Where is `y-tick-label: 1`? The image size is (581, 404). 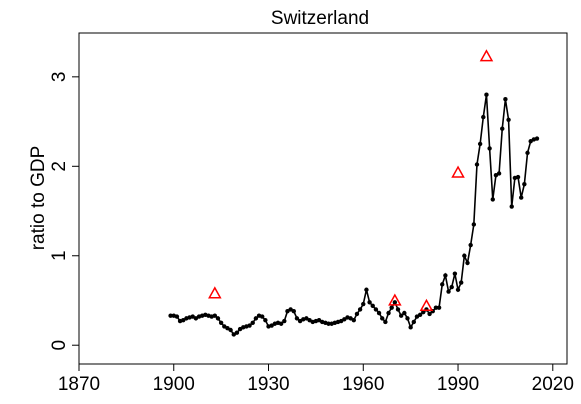
y-tick-label: 1 is located at coordinates (59, 255).